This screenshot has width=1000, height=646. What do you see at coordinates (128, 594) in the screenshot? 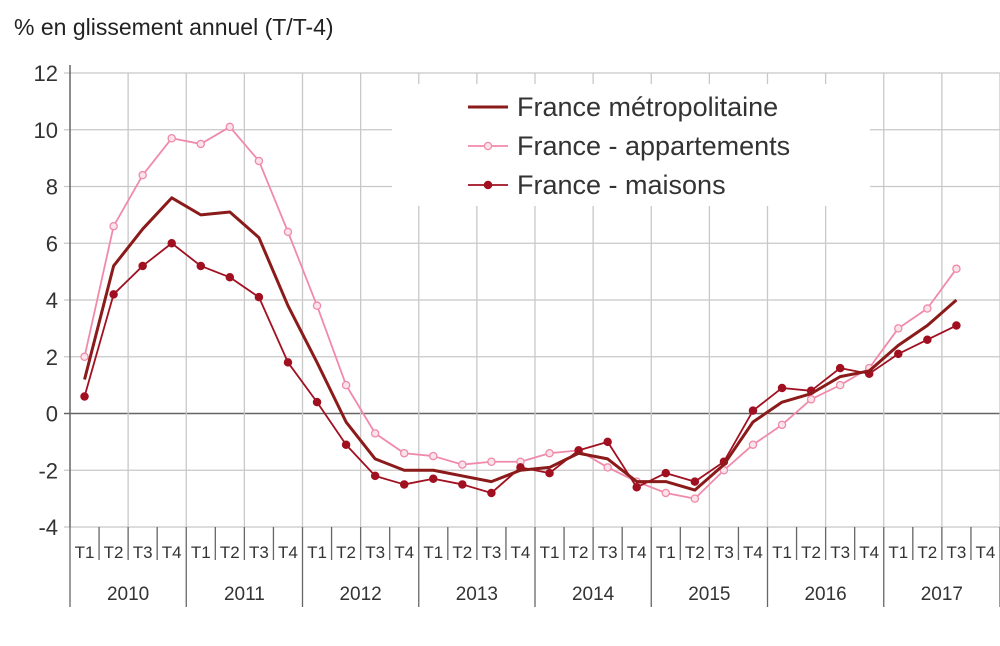
I see `year-label: 2010` at bounding box center [128, 594].